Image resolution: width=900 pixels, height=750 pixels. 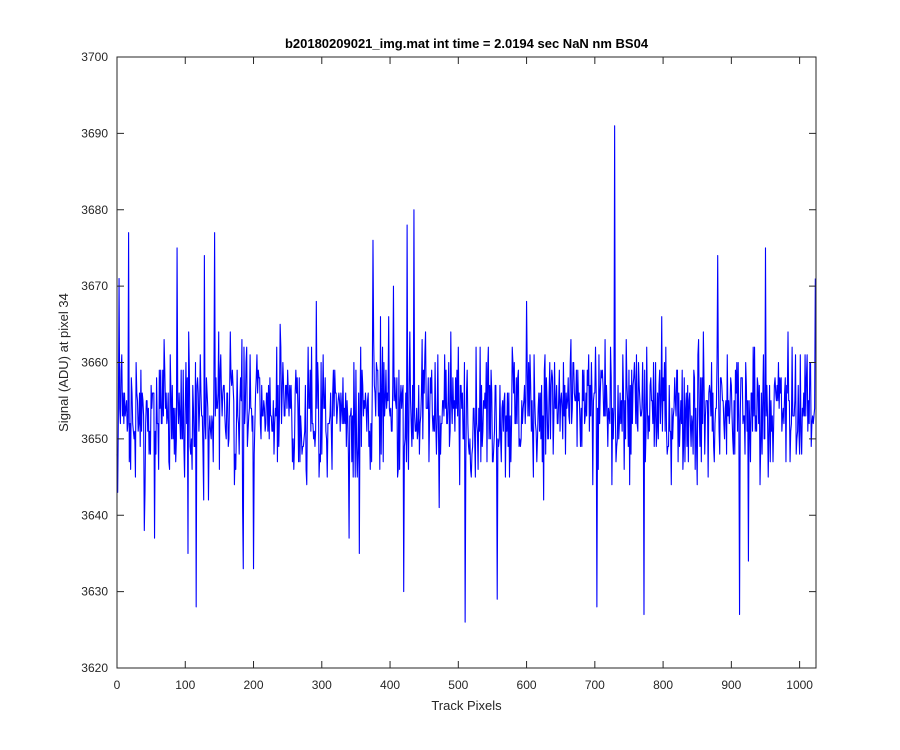 What do you see at coordinates (94, 668) in the screenshot?
I see `y-tick-label: 3620` at bounding box center [94, 668].